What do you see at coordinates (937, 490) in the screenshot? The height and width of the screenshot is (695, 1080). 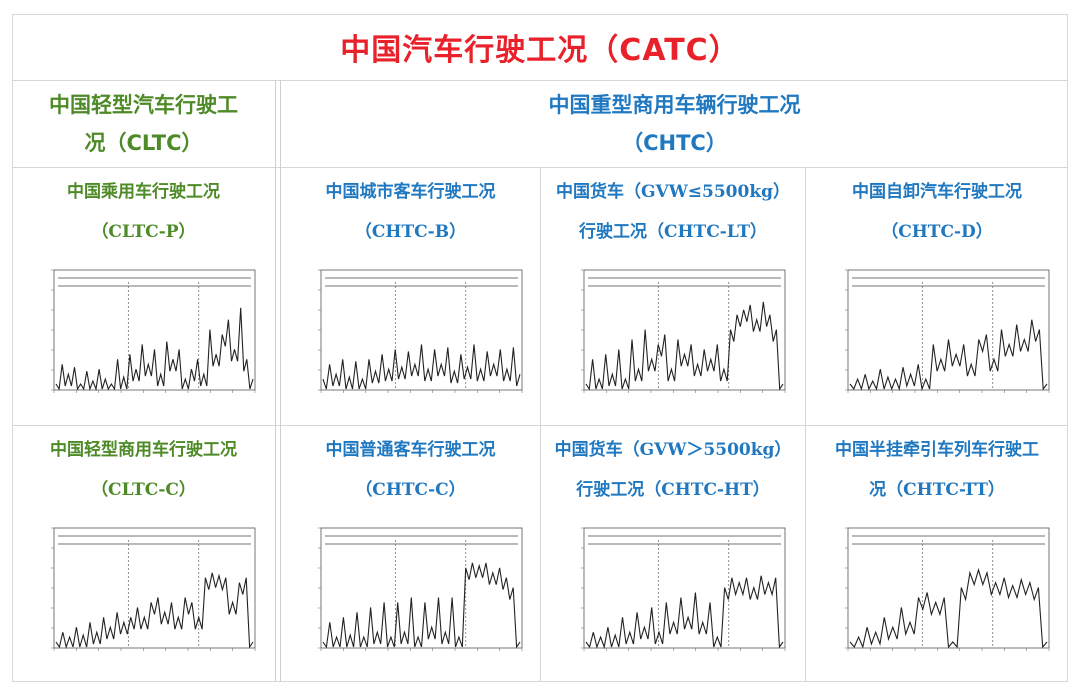 I see `cell-title-line: 况（CHTC-TT）` at bounding box center [937, 490].